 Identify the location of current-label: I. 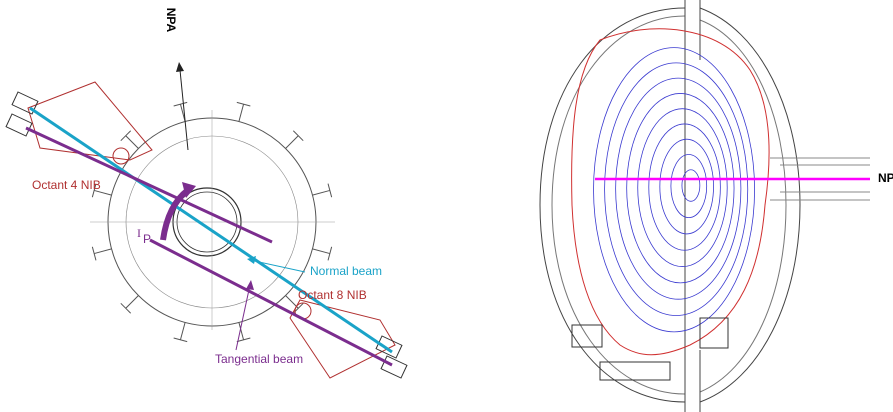
(139, 233).